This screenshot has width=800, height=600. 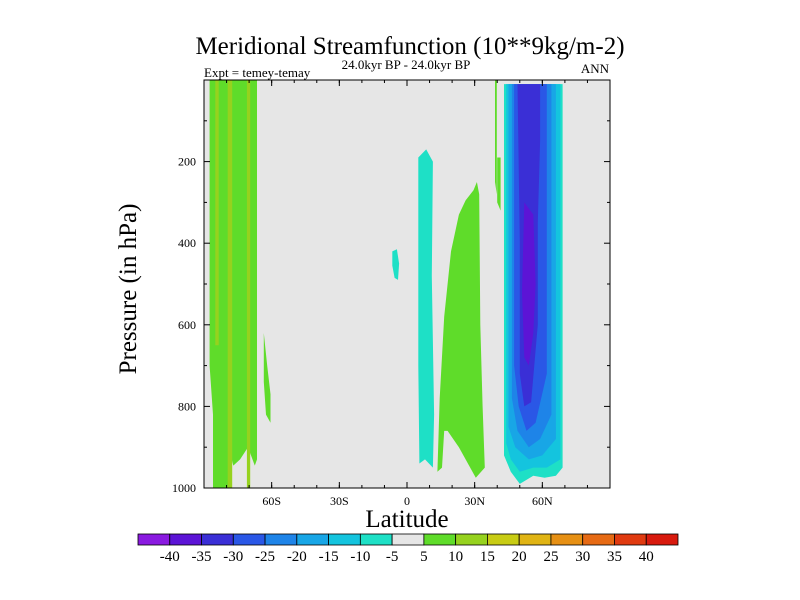 What do you see at coordinates (230, 284) in the screenshot?
I see `contour-southern-positive-column-core-b` at bounding box center [230, 284].